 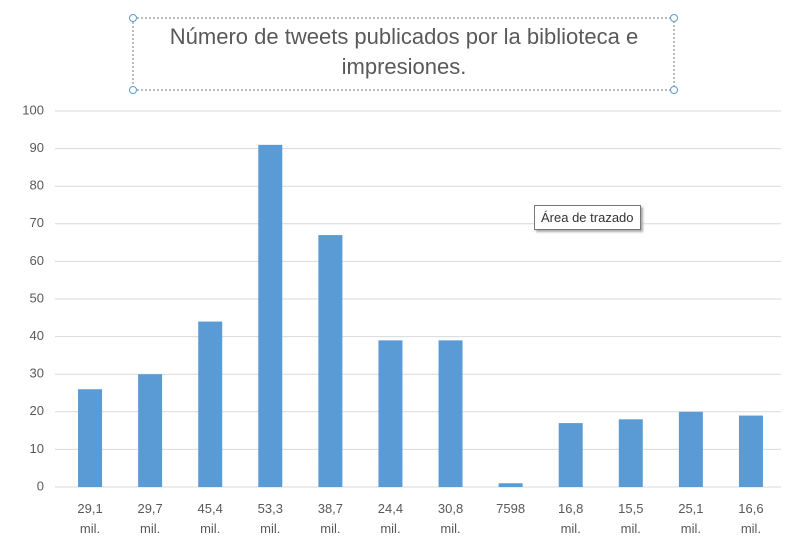 I want to click on y-tick-label: 90, so click(x=37, y=147).